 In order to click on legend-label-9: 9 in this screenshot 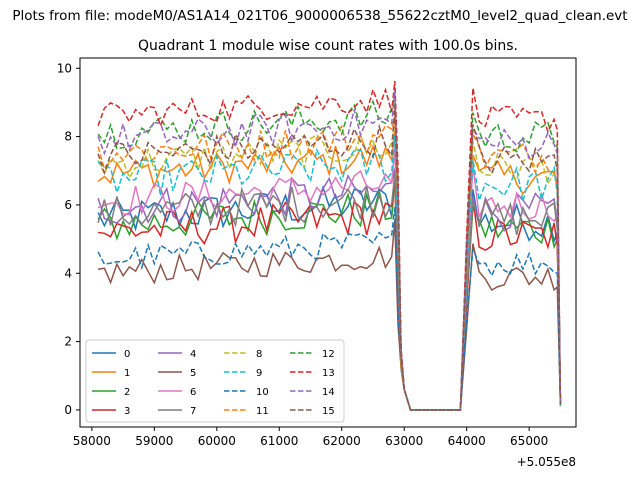, I will do `click(259, 373)`.